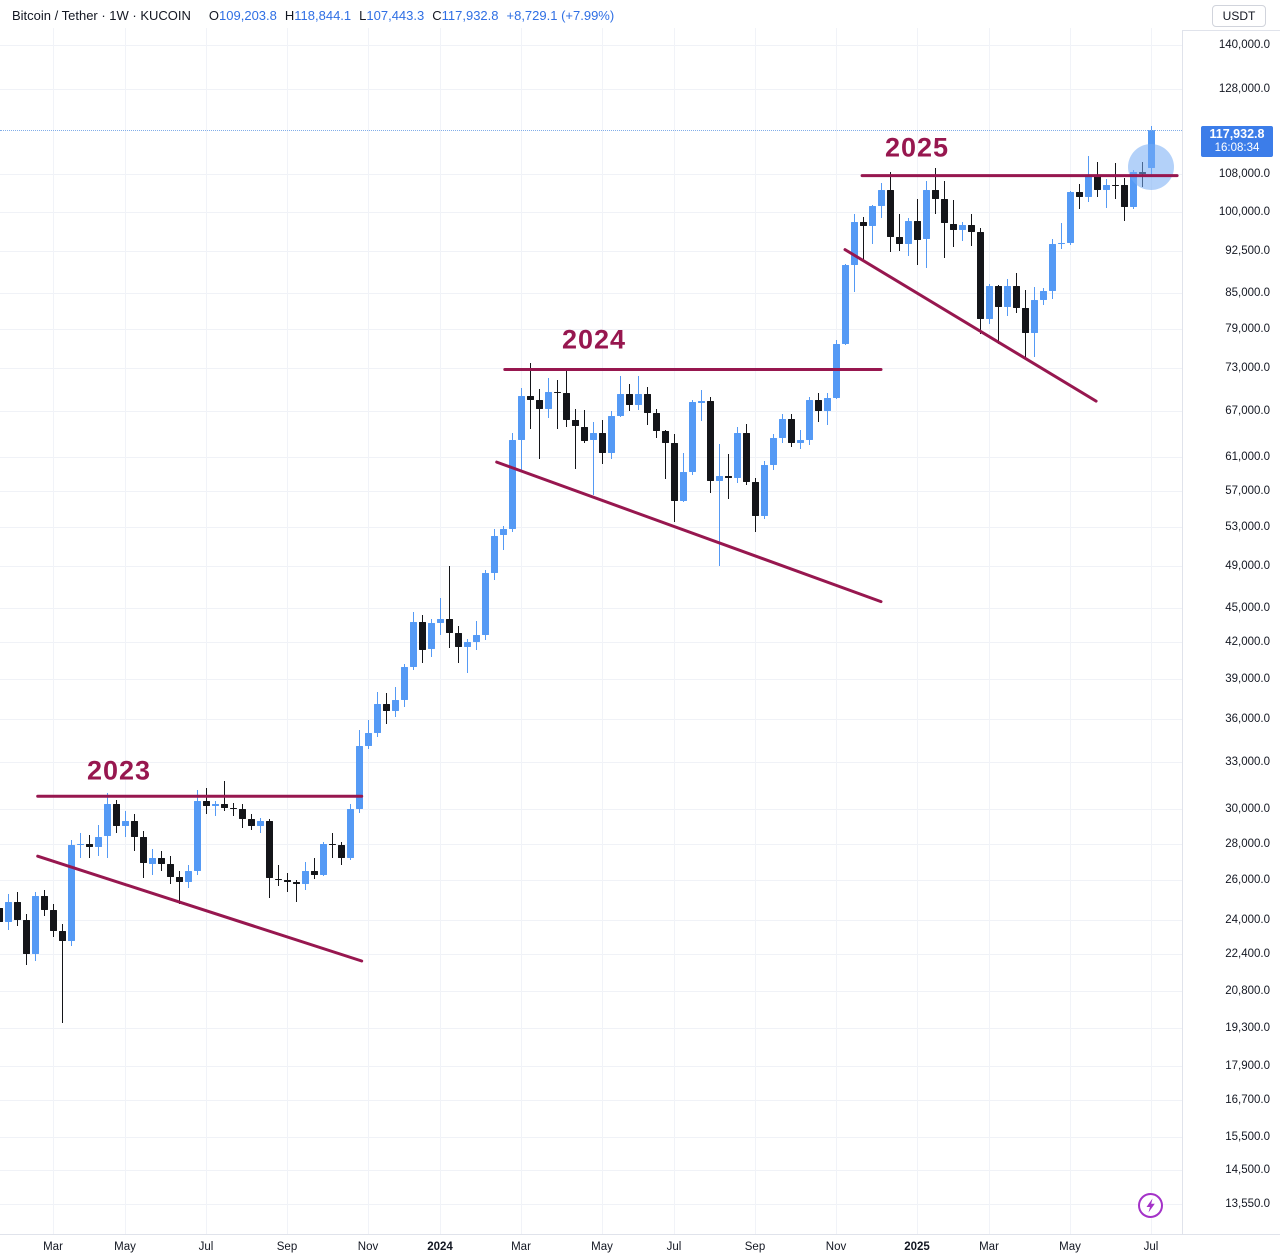  Describe the element at coordinates (1247, 809) in the screenshot. I see `price-tick-label: 30,000.0` at that location.